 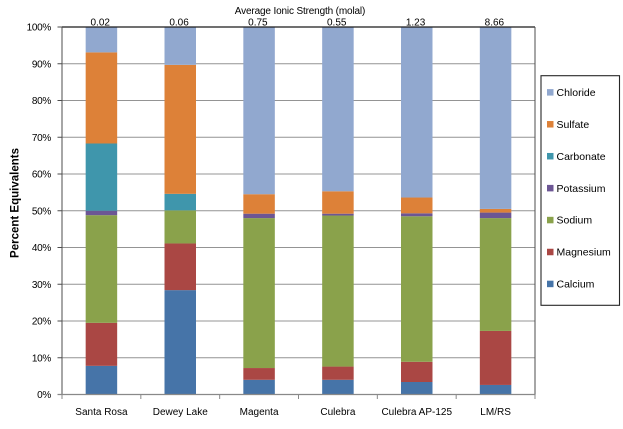 What do you see at coordinates (180, 412) in the screenshot?
I see `svg-text: Dewey Lake` at bounding box center [180, 412].